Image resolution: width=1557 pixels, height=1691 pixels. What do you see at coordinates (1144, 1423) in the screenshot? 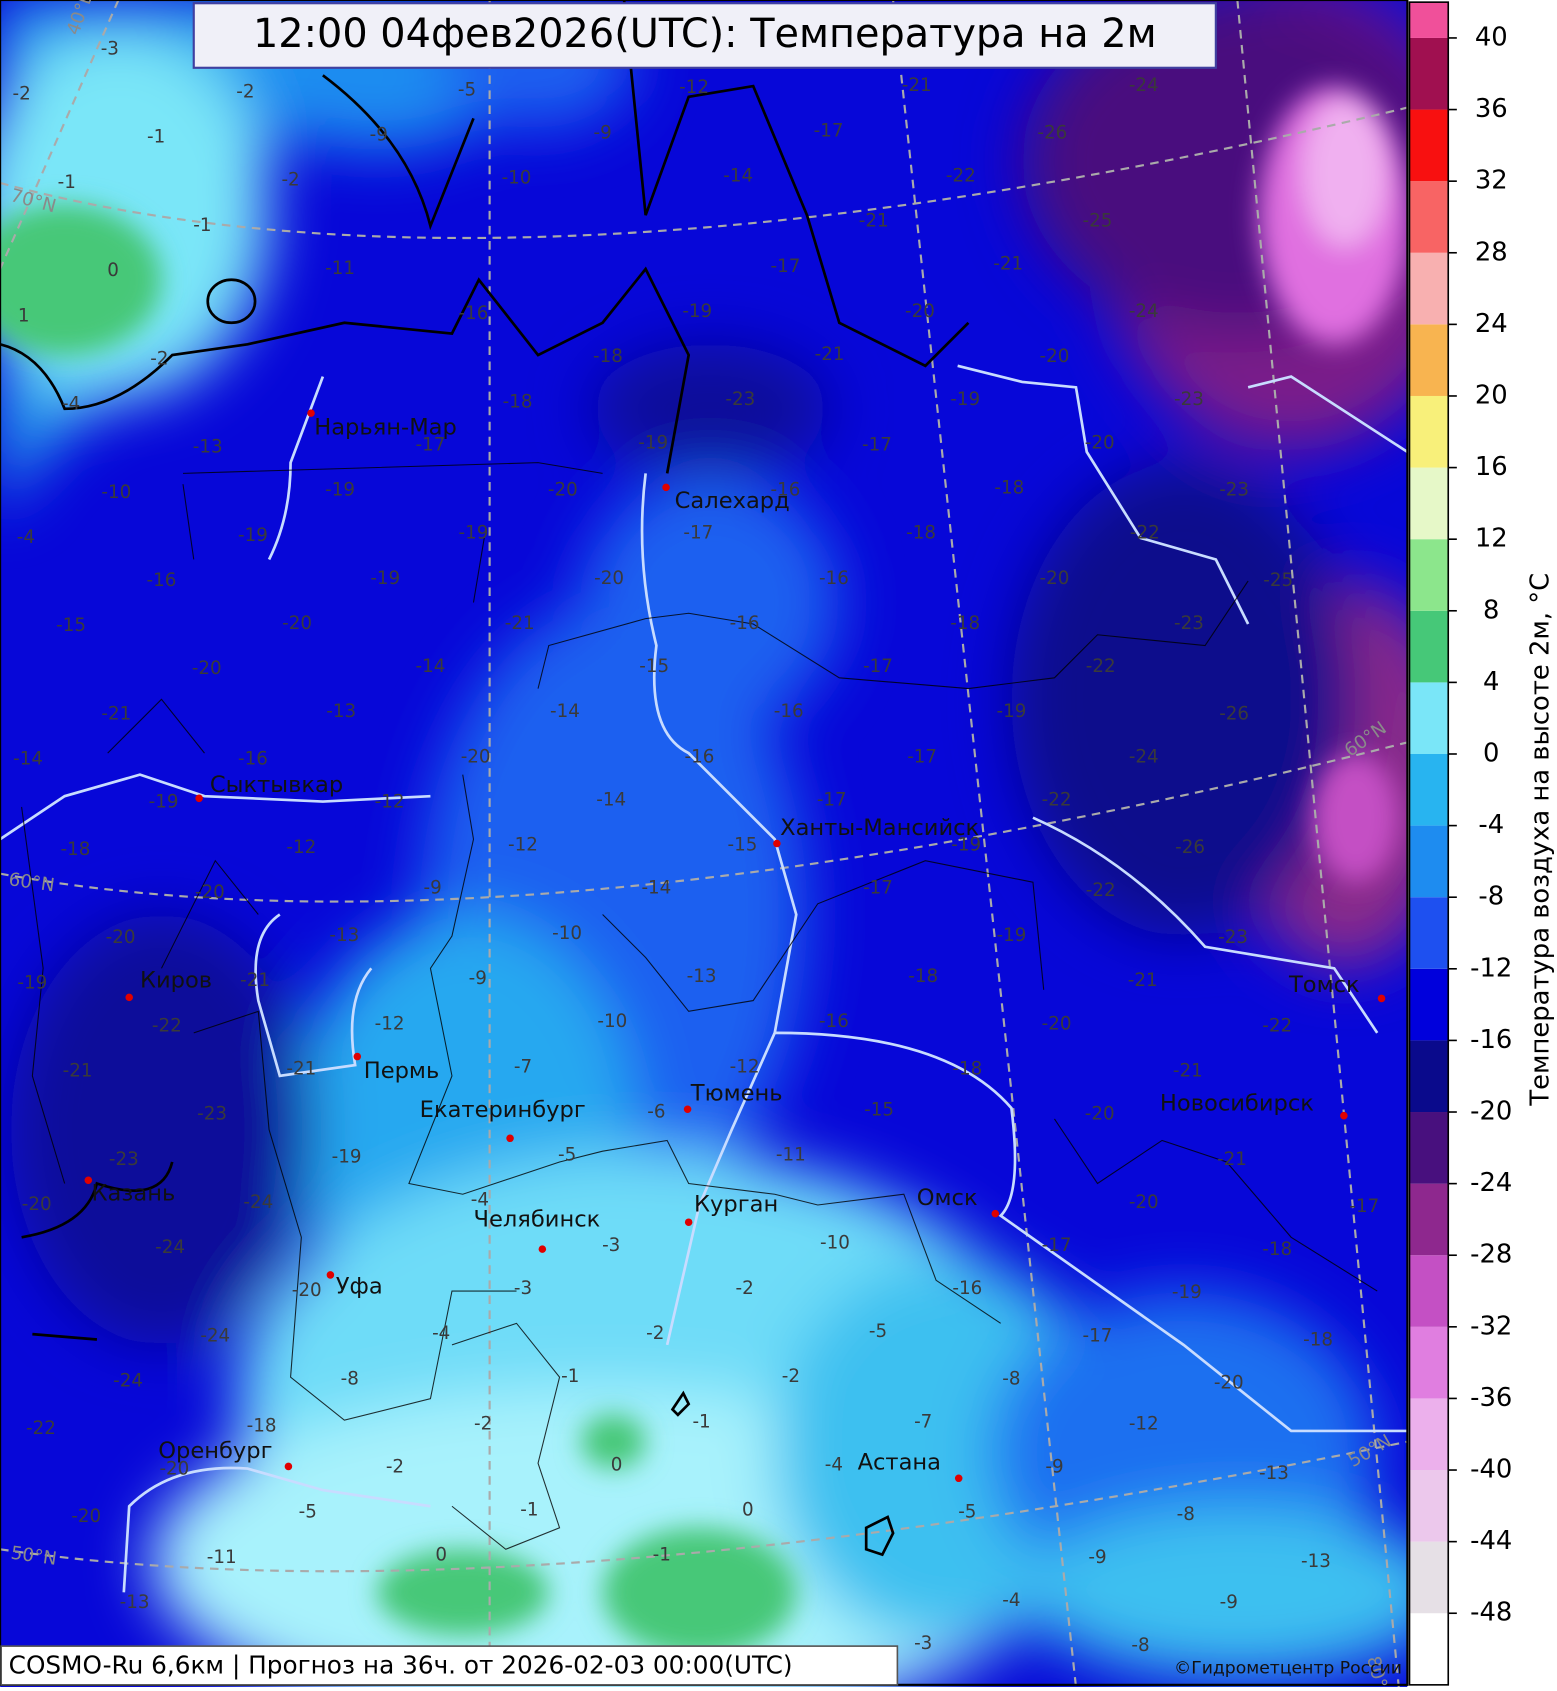
I see `temperature-label: -12` at bounding box center [1144, 1423].